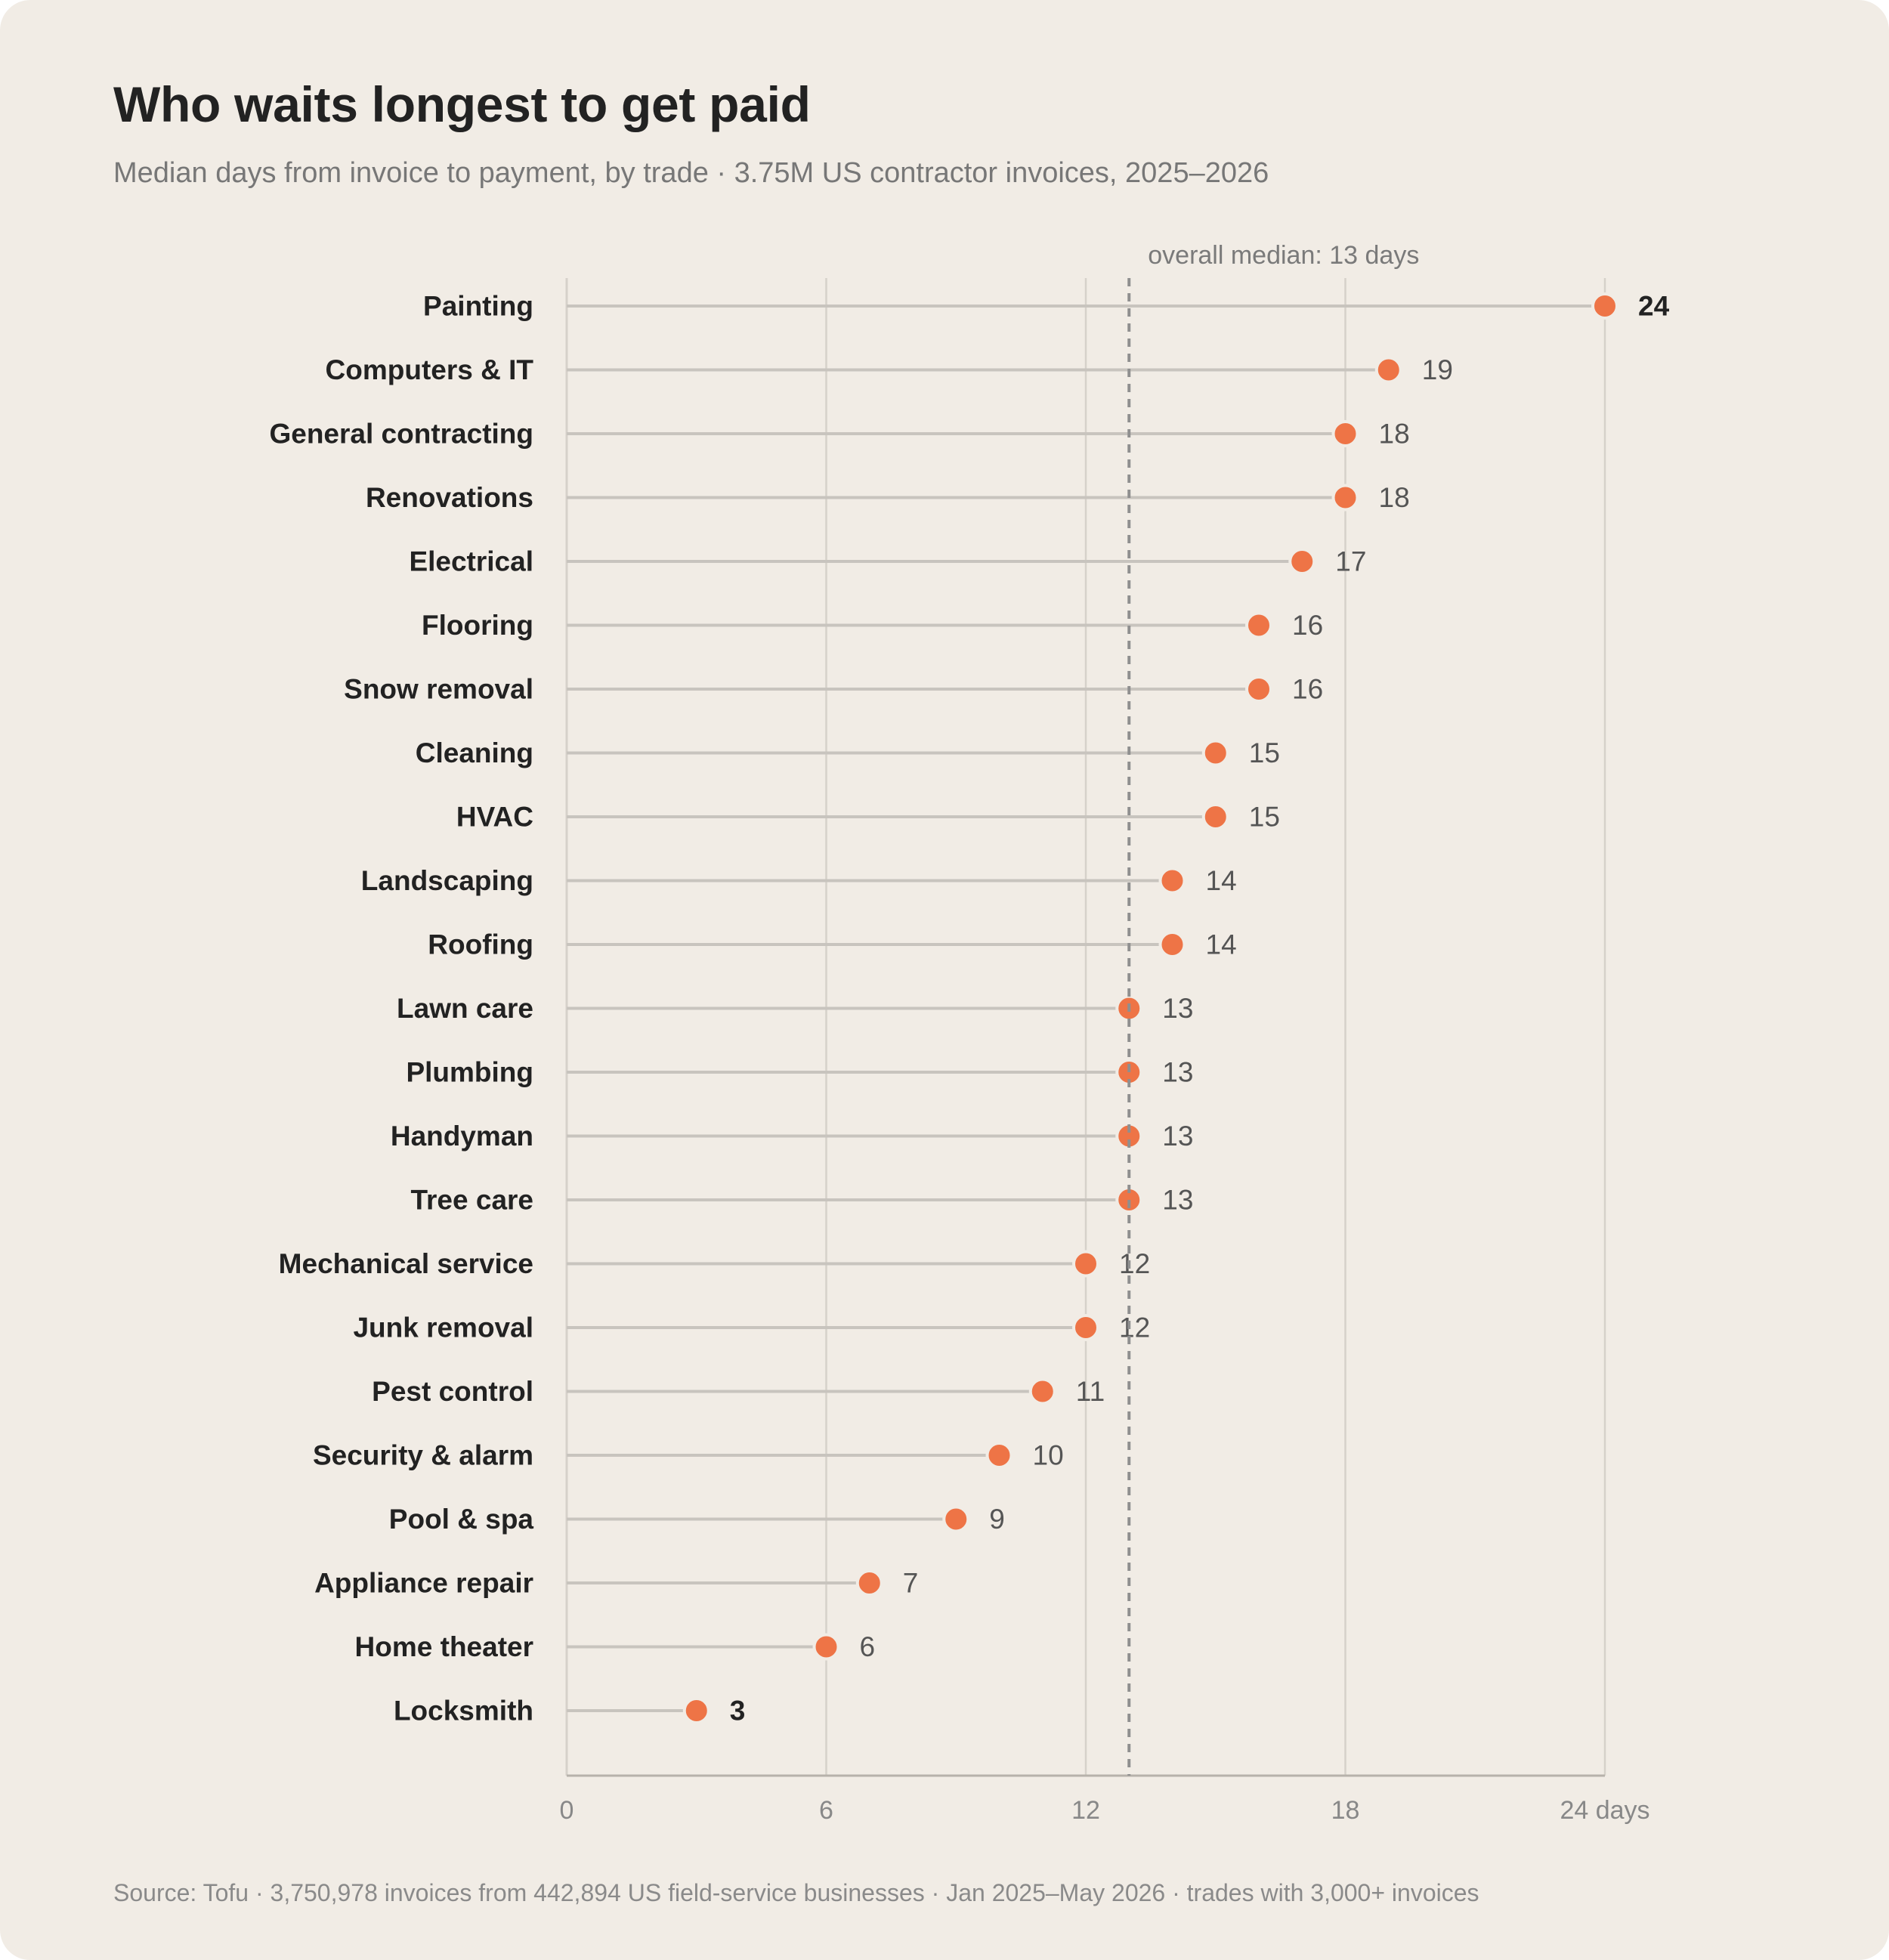 The image size is (1889, 1960). I want to click on category-label-renovations: Renovations, so click(450, 497).